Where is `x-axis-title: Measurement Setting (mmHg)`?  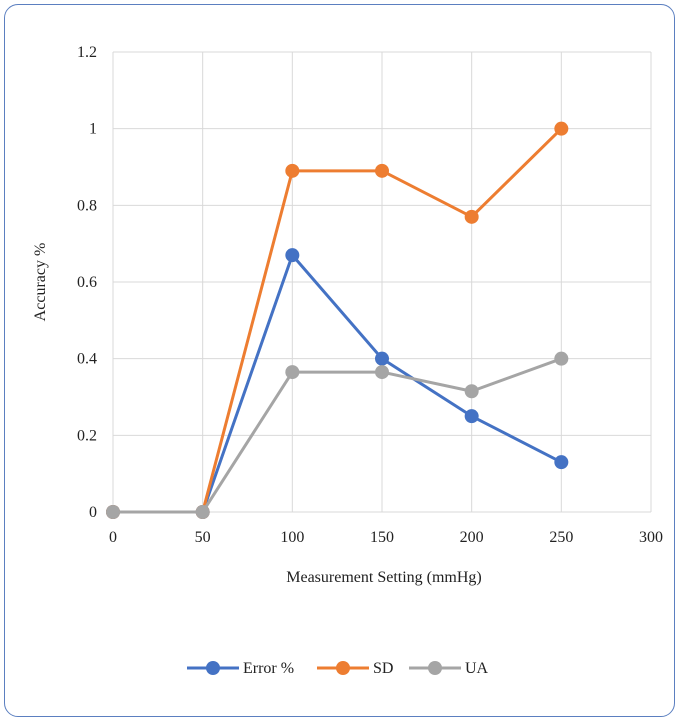
x-axis-title: Measurement Setting (mmHg) is located at coordinates (384, 577).